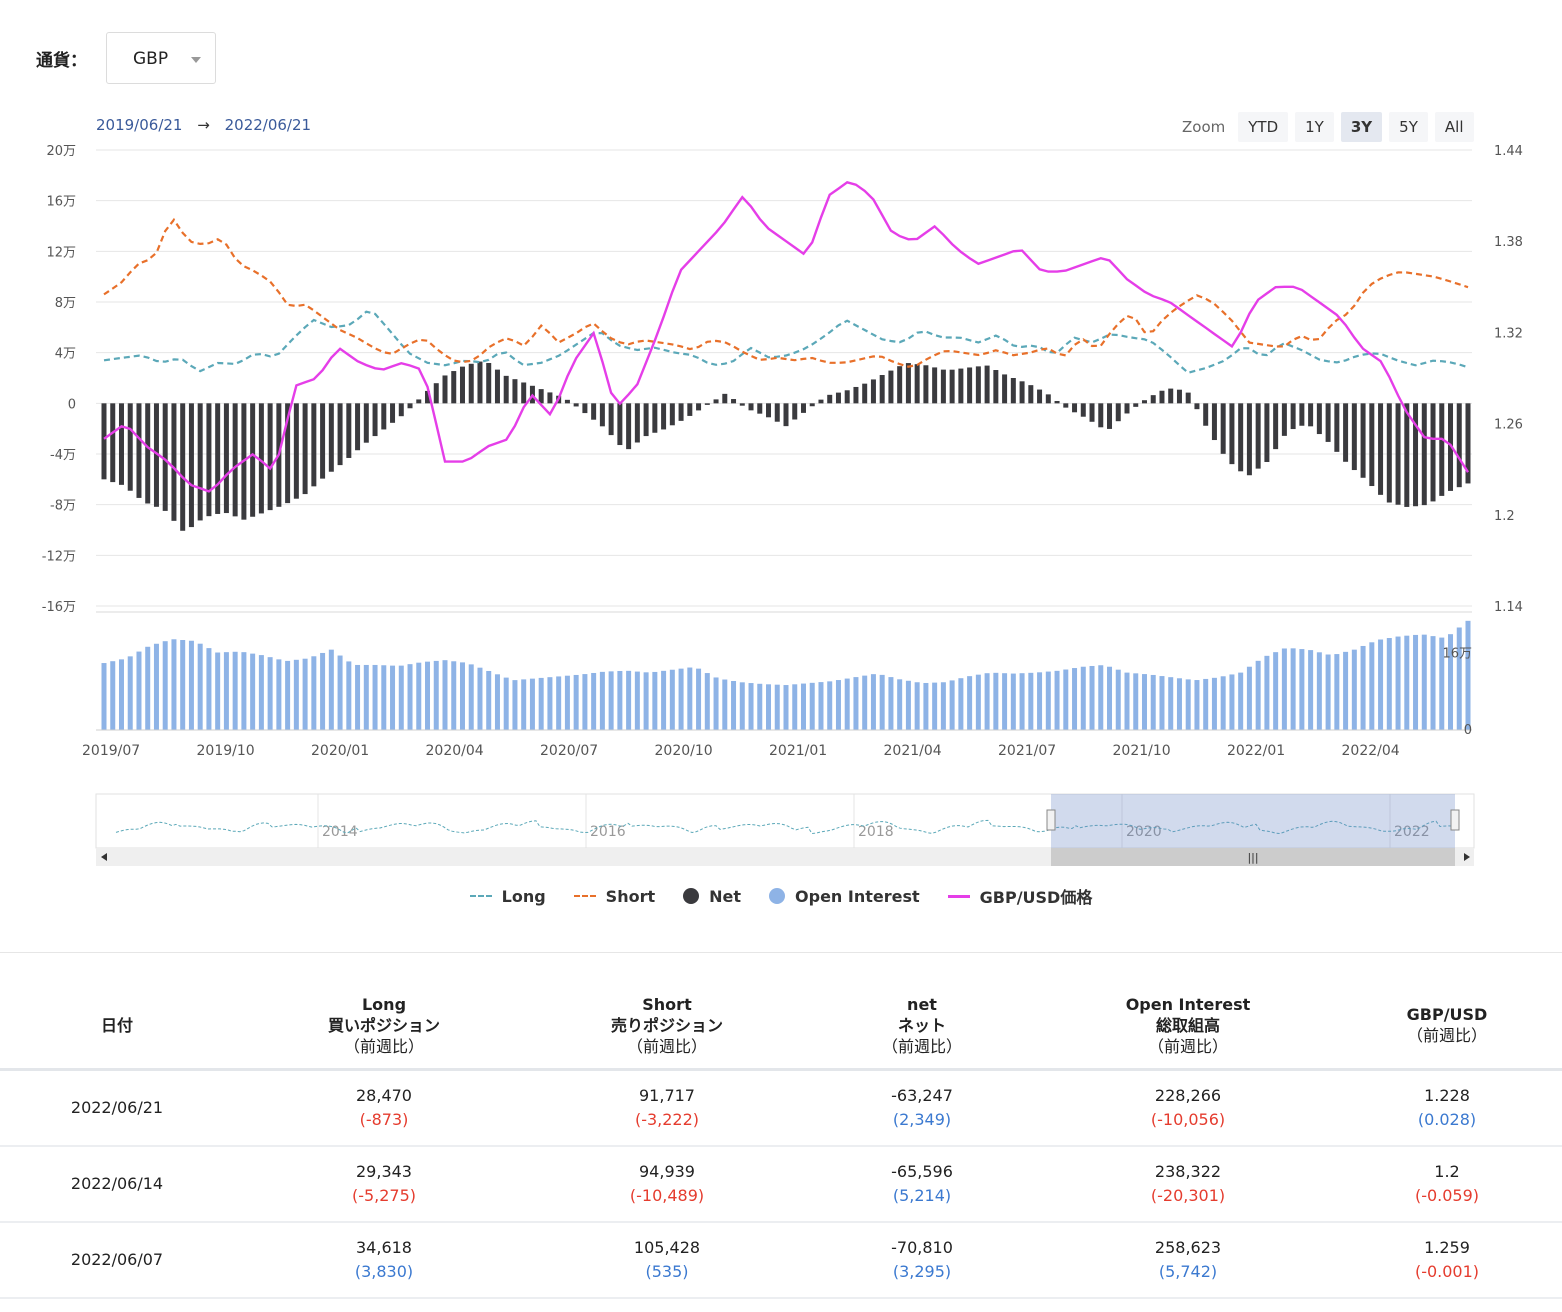 The image size is (1562, 1312). I want to click on x-tick-label: 2020/07, so click(569, 751).